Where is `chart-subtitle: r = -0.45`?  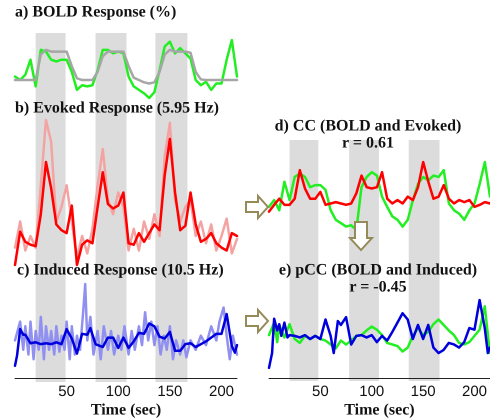 chart-subtitle: r = -0.45 is located at coordinates (378, 287).